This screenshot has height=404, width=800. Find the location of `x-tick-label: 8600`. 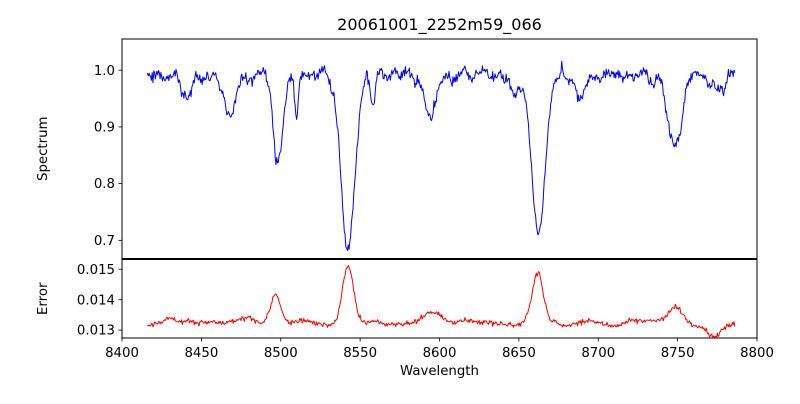

x-tick-label: 8600 is located at coordinates (440, 353).